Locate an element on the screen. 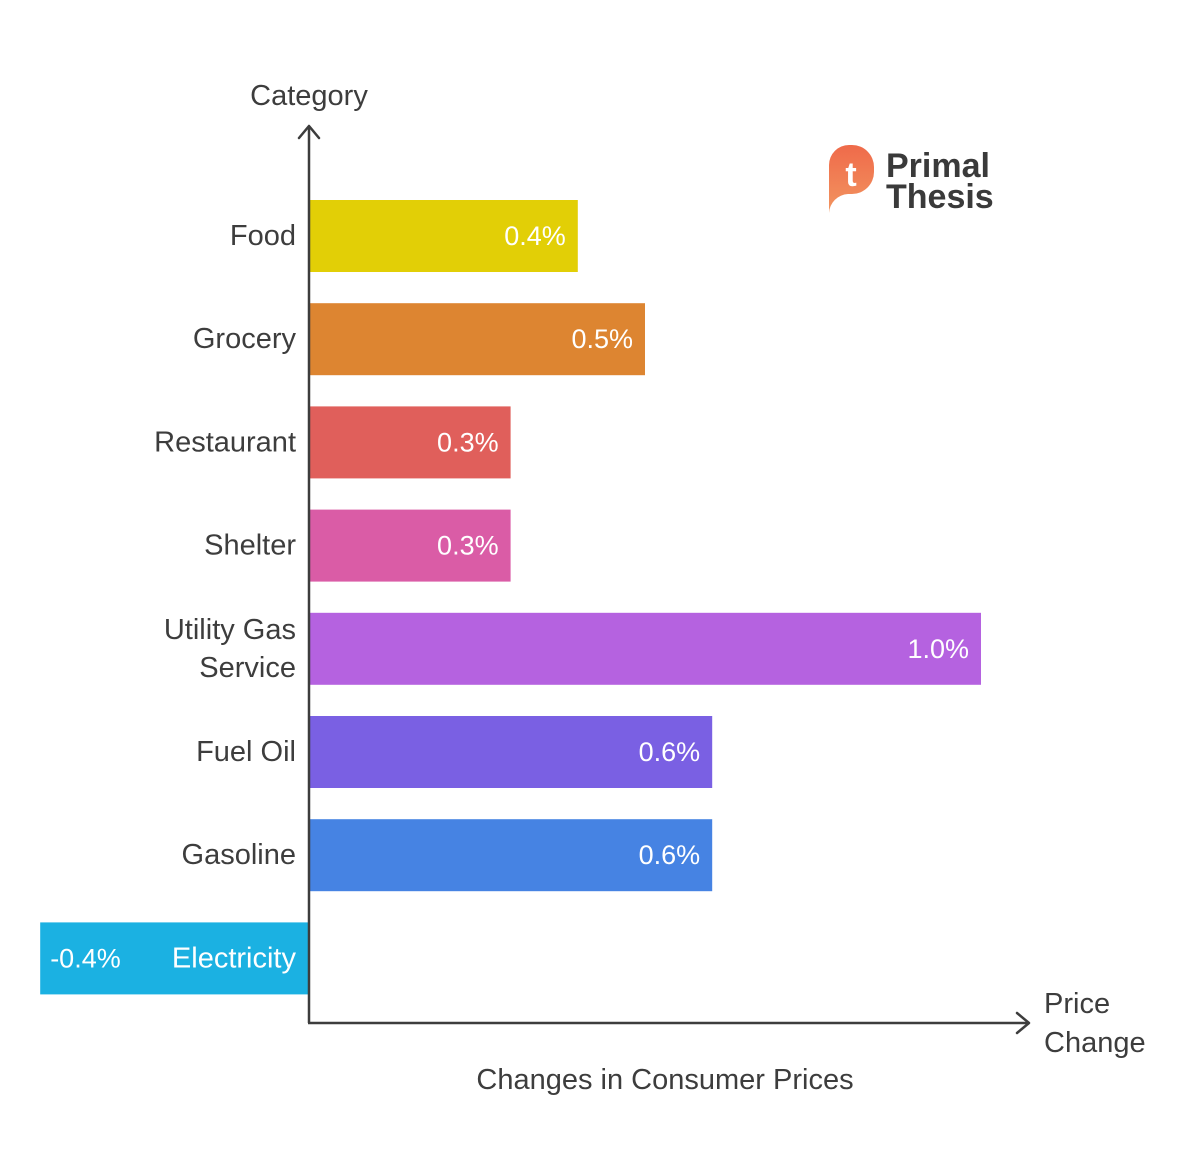  logo-text-line-2: Thesis is located at coordinates (940, 197).